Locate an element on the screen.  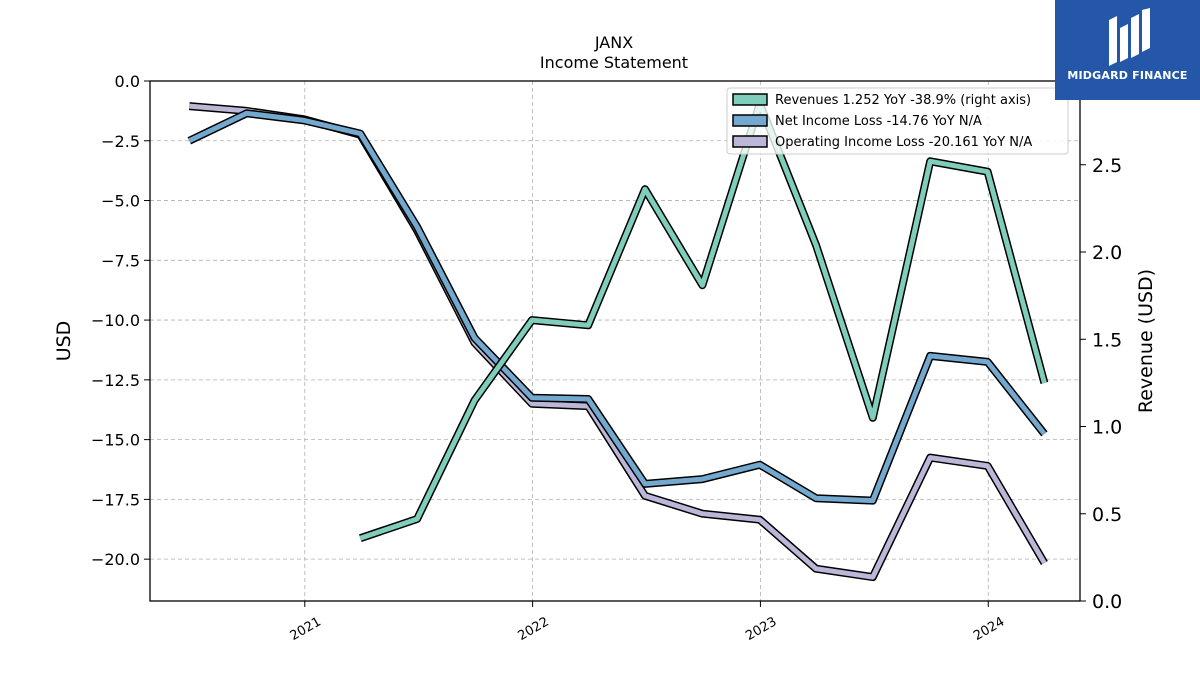
legend-label-net-income: Net Income Loss -14.76 YoY N/A is located at coordinates (878, 121).